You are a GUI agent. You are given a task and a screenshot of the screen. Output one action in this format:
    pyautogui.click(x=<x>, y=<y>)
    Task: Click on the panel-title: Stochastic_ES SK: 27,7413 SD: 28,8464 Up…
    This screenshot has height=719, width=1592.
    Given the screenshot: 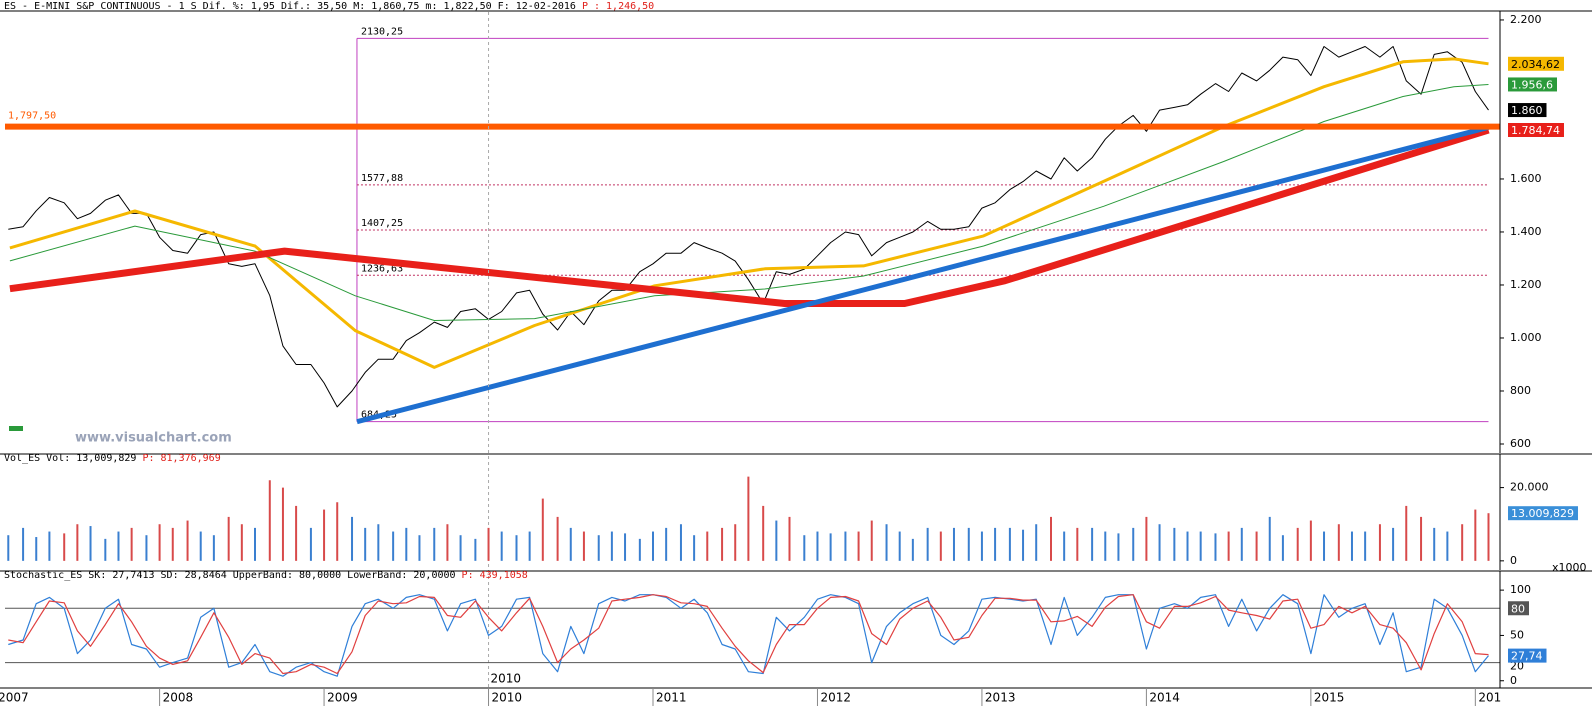 What is the action you would take?
    pyautogui.click(x=230, y=575)
    